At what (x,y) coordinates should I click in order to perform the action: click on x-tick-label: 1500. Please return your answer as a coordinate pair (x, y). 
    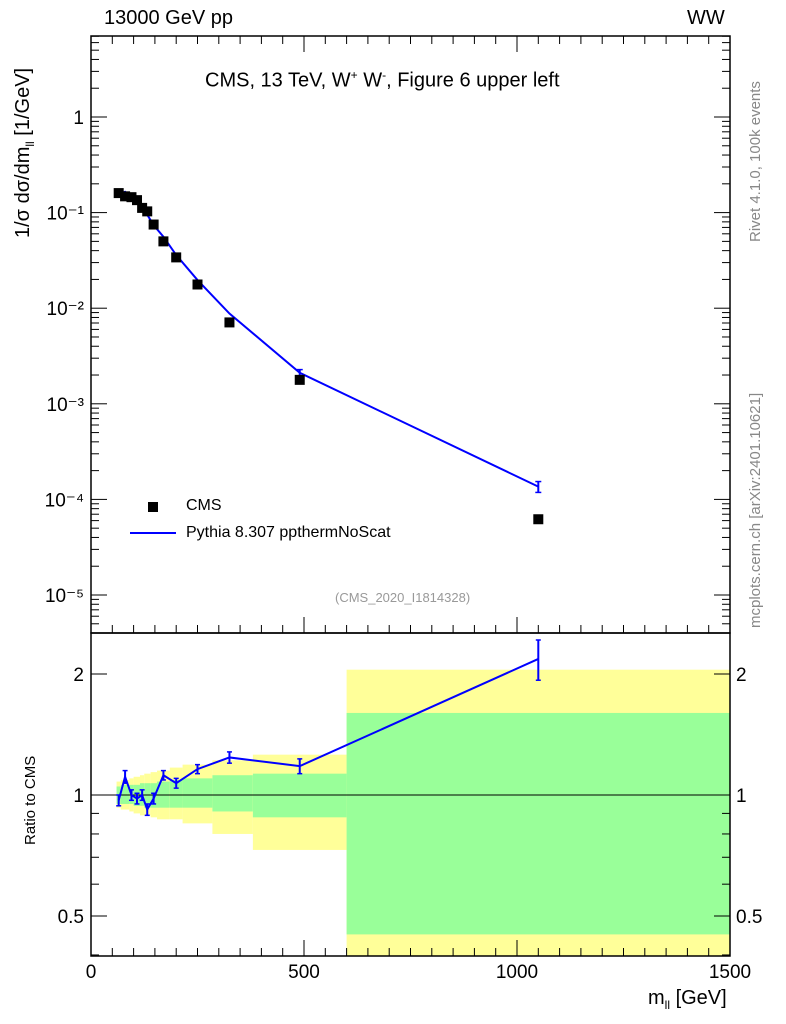
    Looking at the image, I should click on (730, 972).